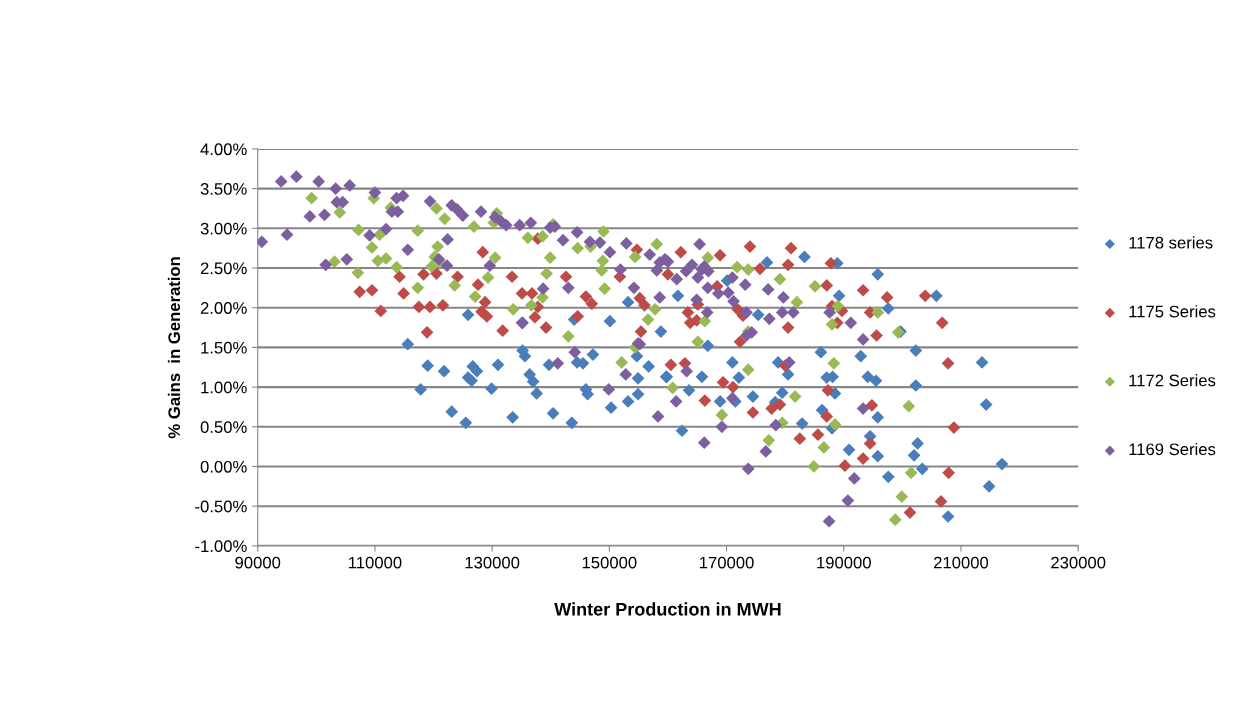 This screenshot has height=723, width=1245. What do you see at coordinates (961, 562) in the screenshot?
I see `x-tick-label: 210000` at bounding box center [961, 562].